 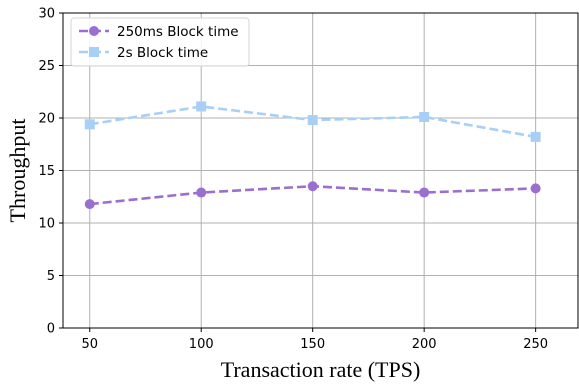 I want to click on y-tick-label: 15, so click(x=46, y=171).